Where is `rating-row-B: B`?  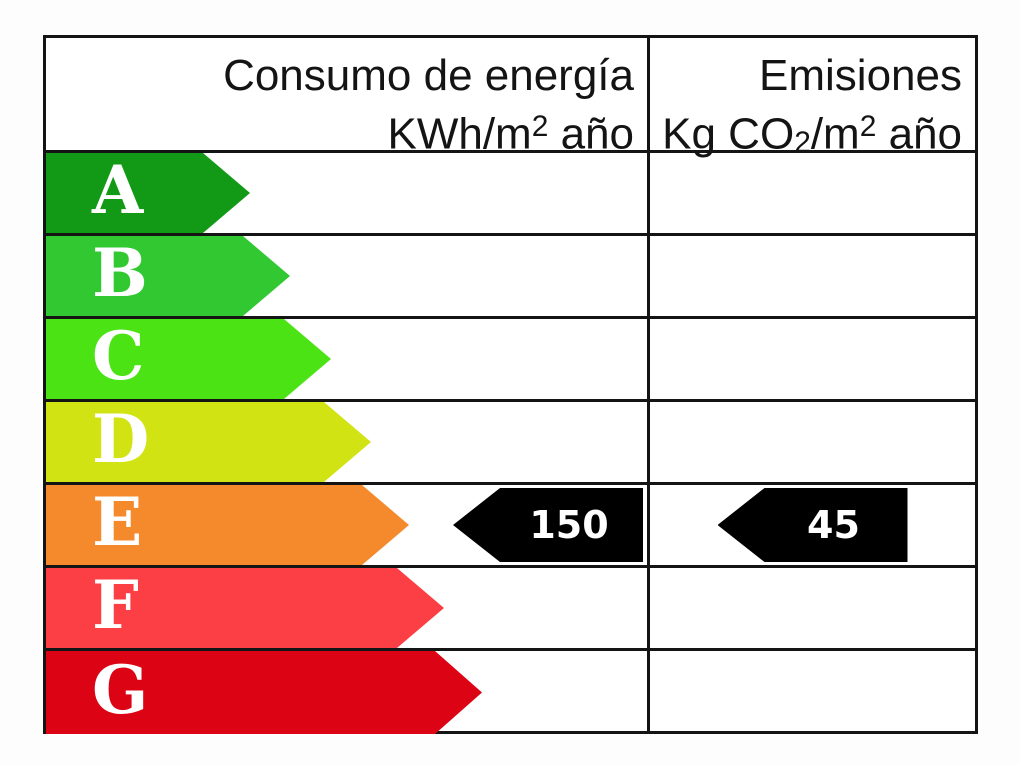 rating-row-B: B is located at coordinates (510, 277).